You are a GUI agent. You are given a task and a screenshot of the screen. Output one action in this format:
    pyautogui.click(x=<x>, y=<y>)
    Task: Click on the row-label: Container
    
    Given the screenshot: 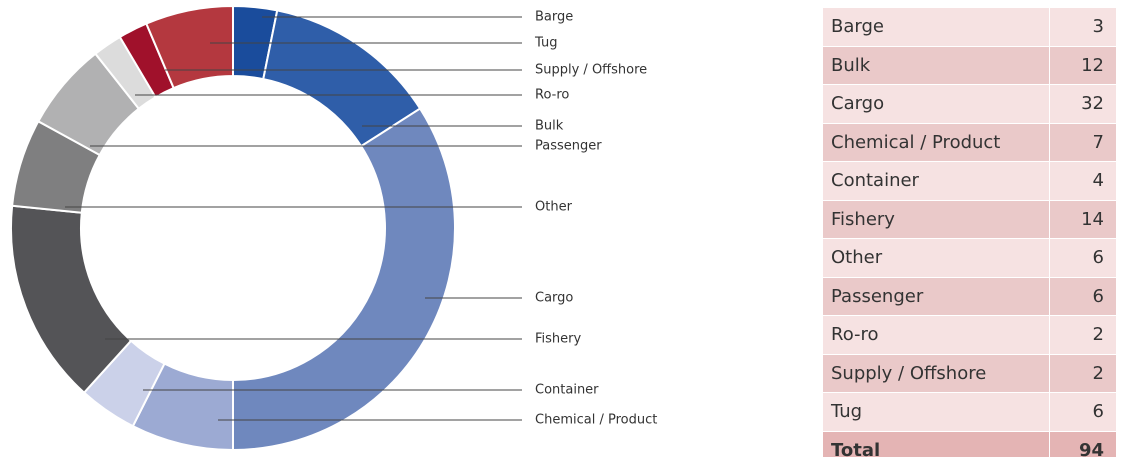 What is the action you would take?
    pyautogui.click(x=936, y=181)
    